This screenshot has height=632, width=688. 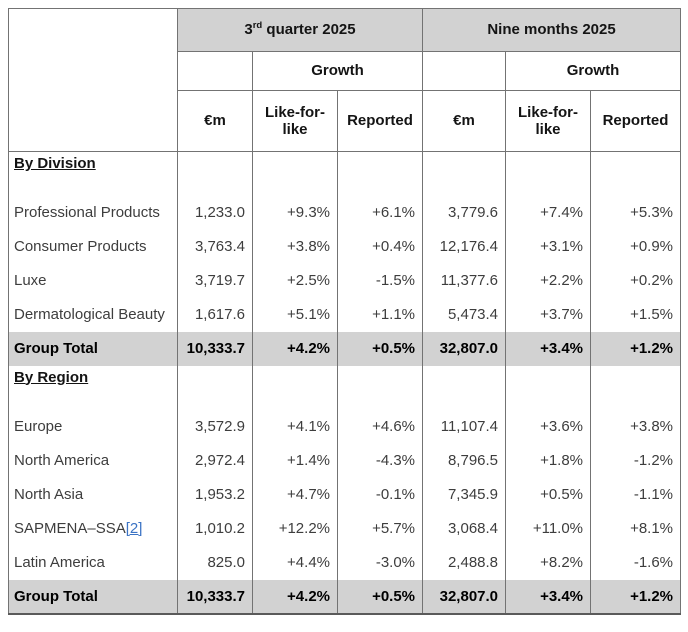 I want to click on q3-reported-value: -0.1%, so click(x=380, y=494).